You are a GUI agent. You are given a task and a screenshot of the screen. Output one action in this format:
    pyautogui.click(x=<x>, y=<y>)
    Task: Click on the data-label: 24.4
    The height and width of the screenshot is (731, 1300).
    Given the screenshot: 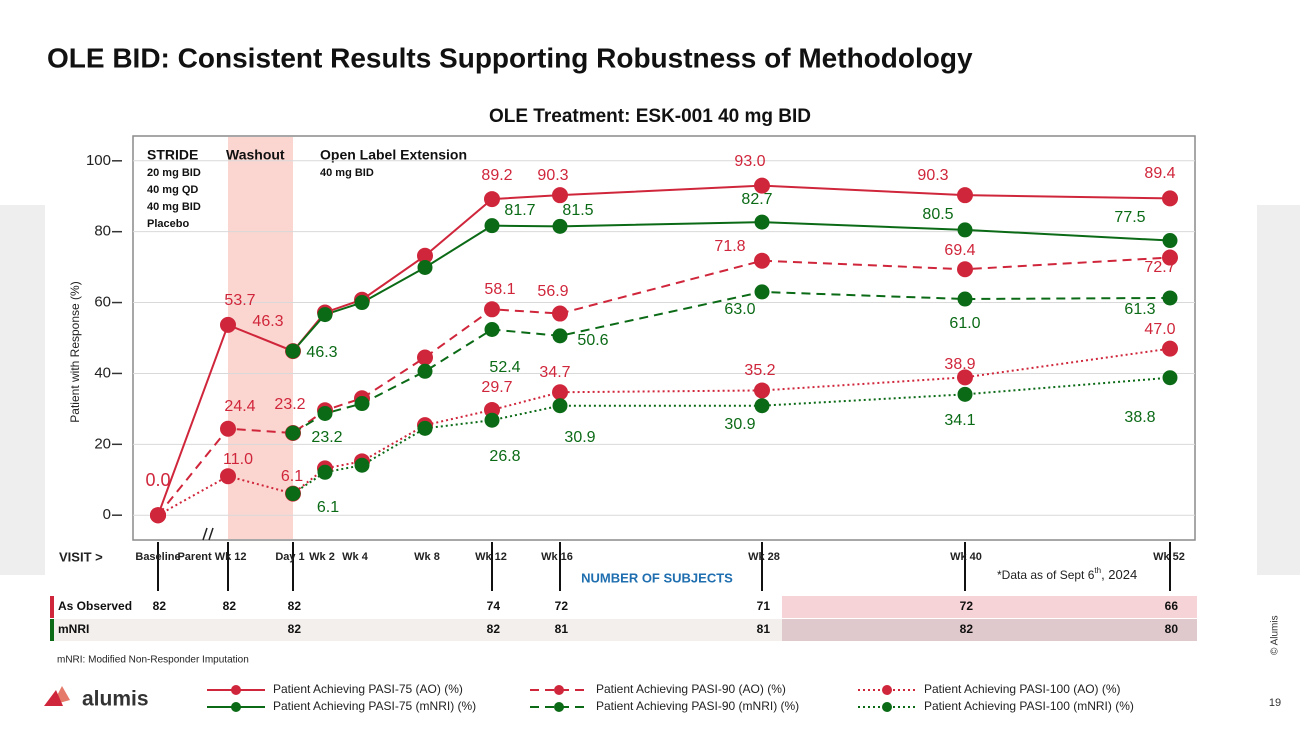 What is the action you would take?
    pyautogui.click(x=239, y=406)
    